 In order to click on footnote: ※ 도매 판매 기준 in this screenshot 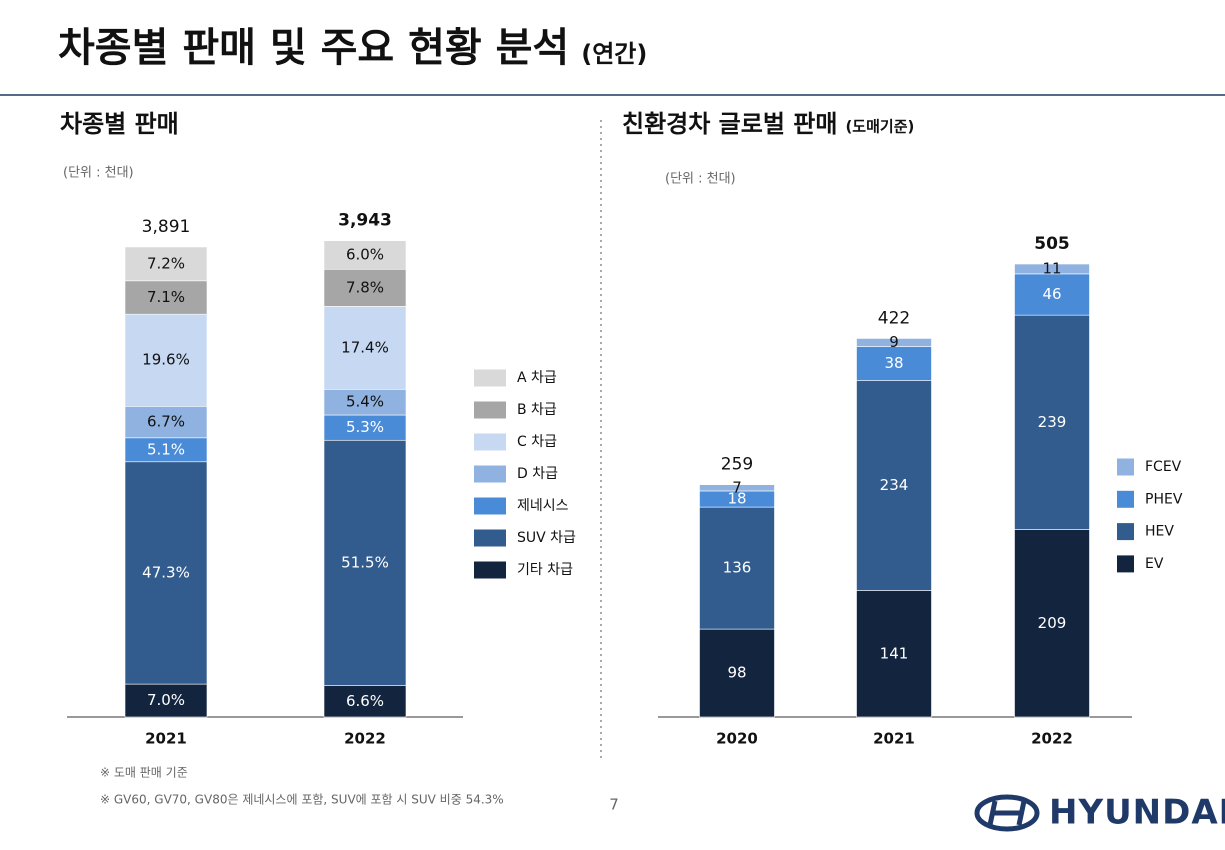, I will do `click(144, 773)`.